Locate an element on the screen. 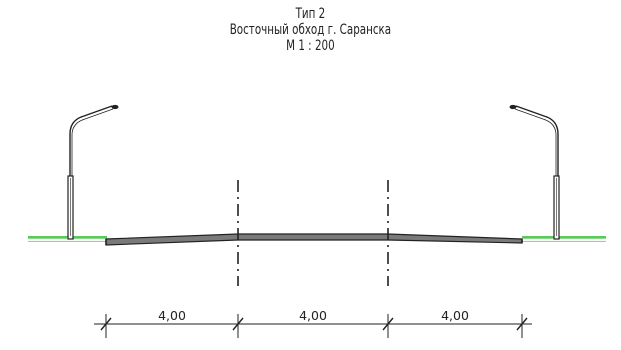 The height and width of the screenshot is (350, 621). lamp-post-left is located at coordinates (93, 172).